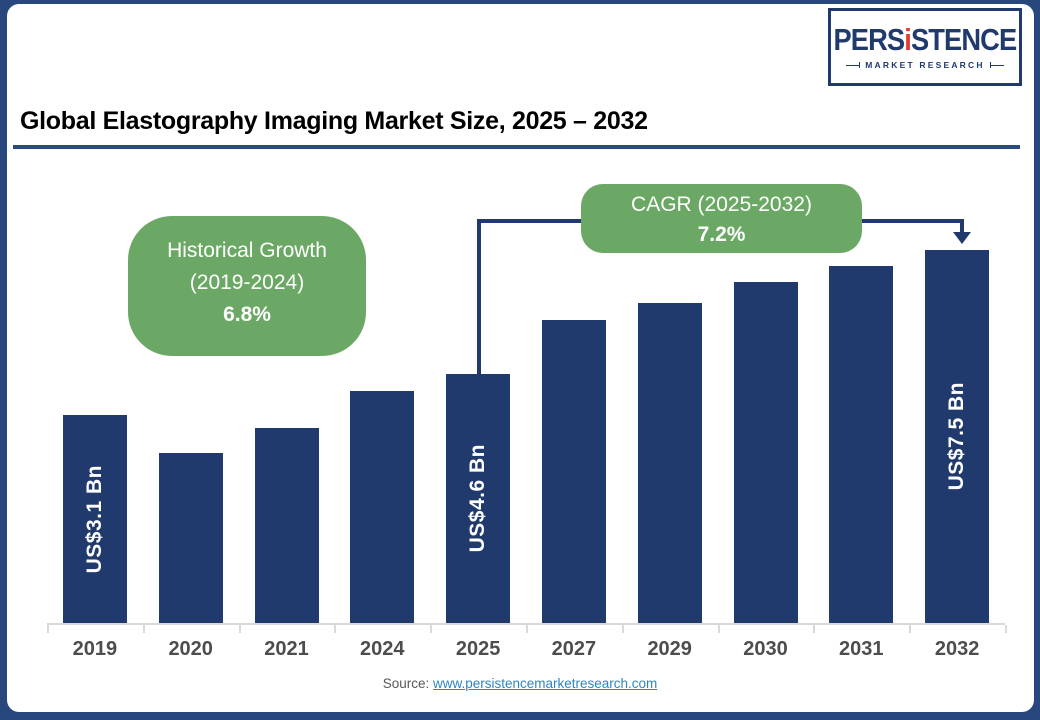 This screenshot has height=720, width=1040. What do you see at coordinates (247, 250) in the screenshot?
I see `historical-growth-line1: Historical Growth` at bounding box center [247, 250].